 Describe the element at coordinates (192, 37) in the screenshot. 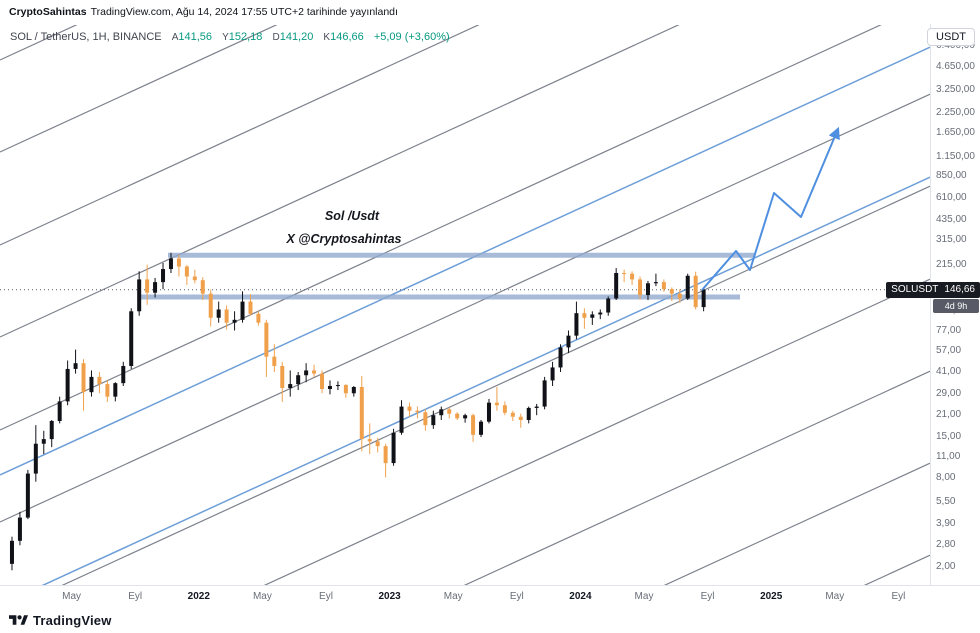

I see `open-value: A141,56` at that location.